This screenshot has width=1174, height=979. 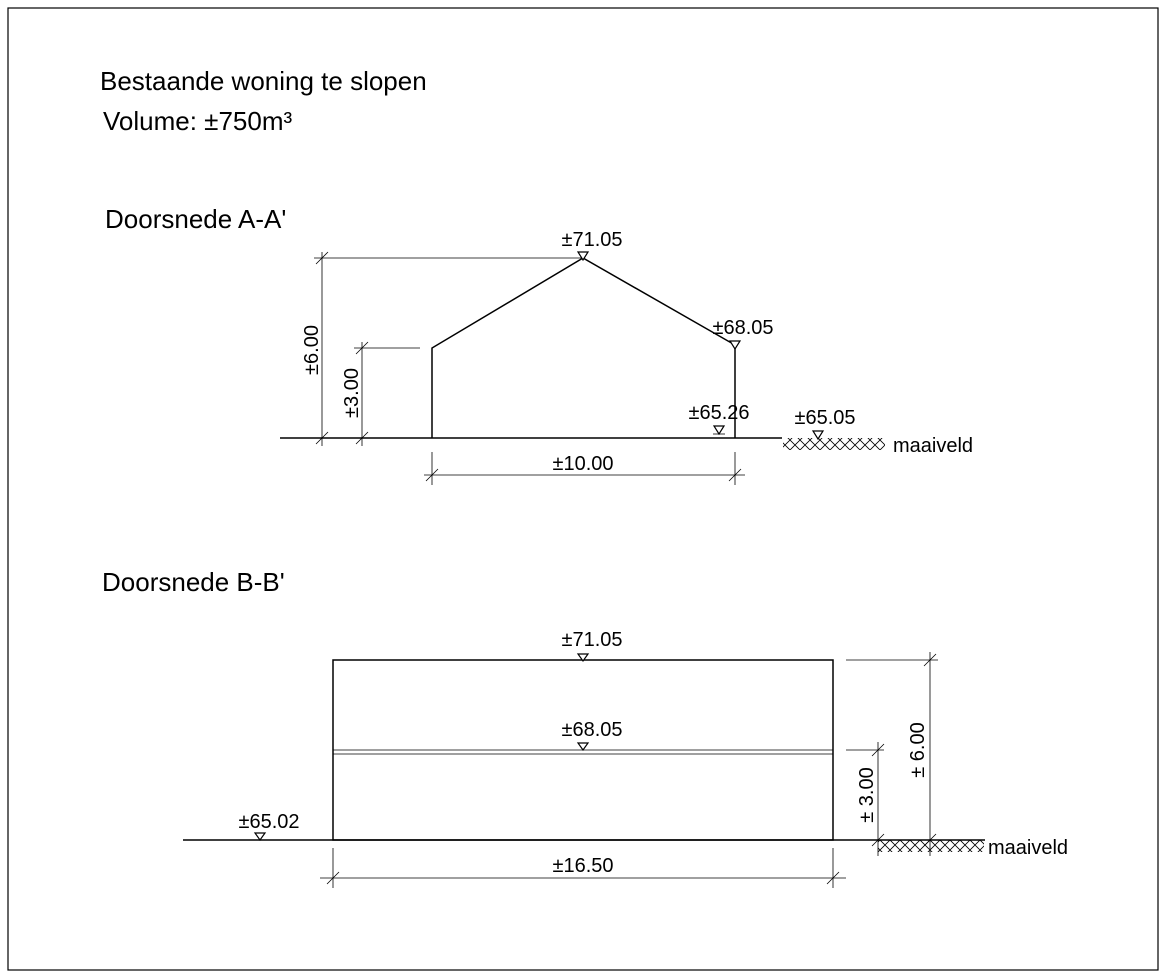 What do you see at coordinates (312, 350) in the screenshot?
I see `height-label: ±6.00` at bounding box center [312, 350].